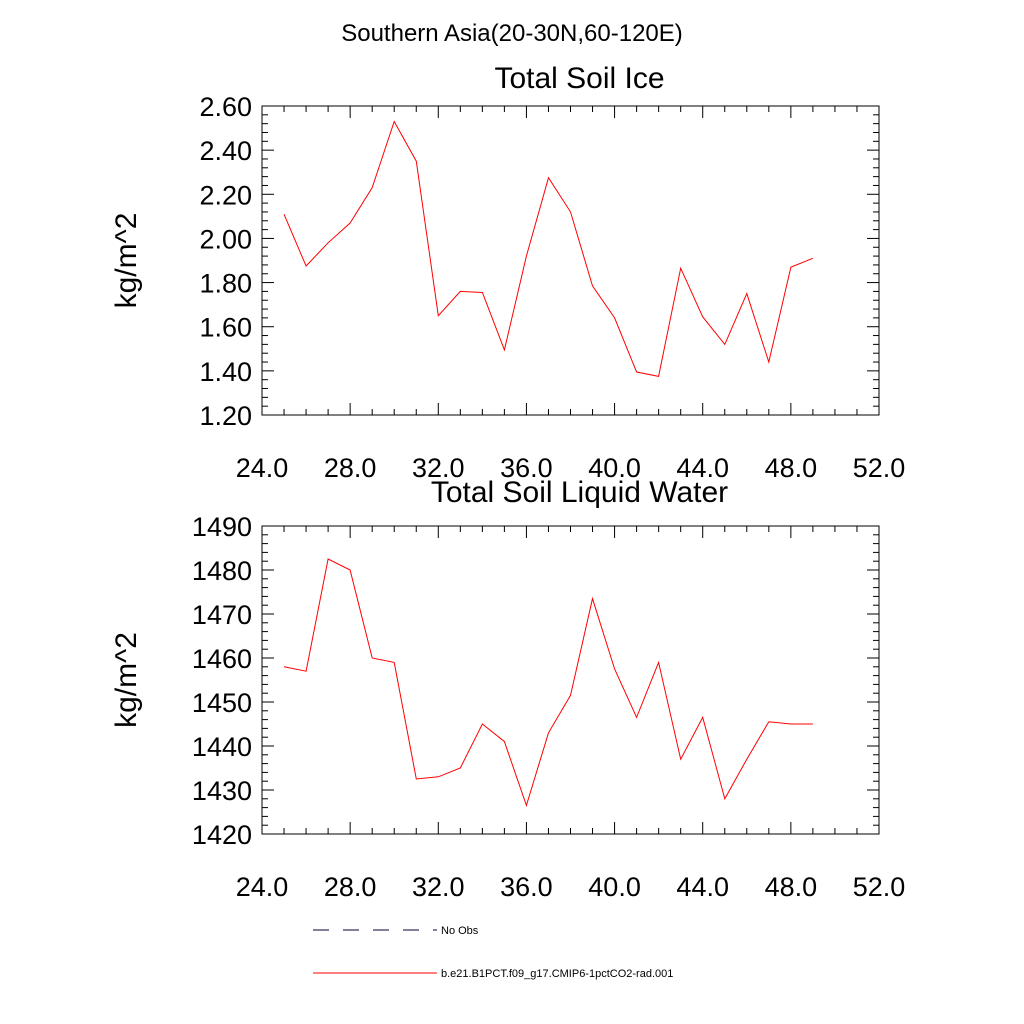 Image resolution: width=1024 pixels, height=1024 pixels. Describe the element at coordinates (512, 33) in the screenshot. I see `figure-title: Southern Asia(20-30N,60-120E)` at that location.